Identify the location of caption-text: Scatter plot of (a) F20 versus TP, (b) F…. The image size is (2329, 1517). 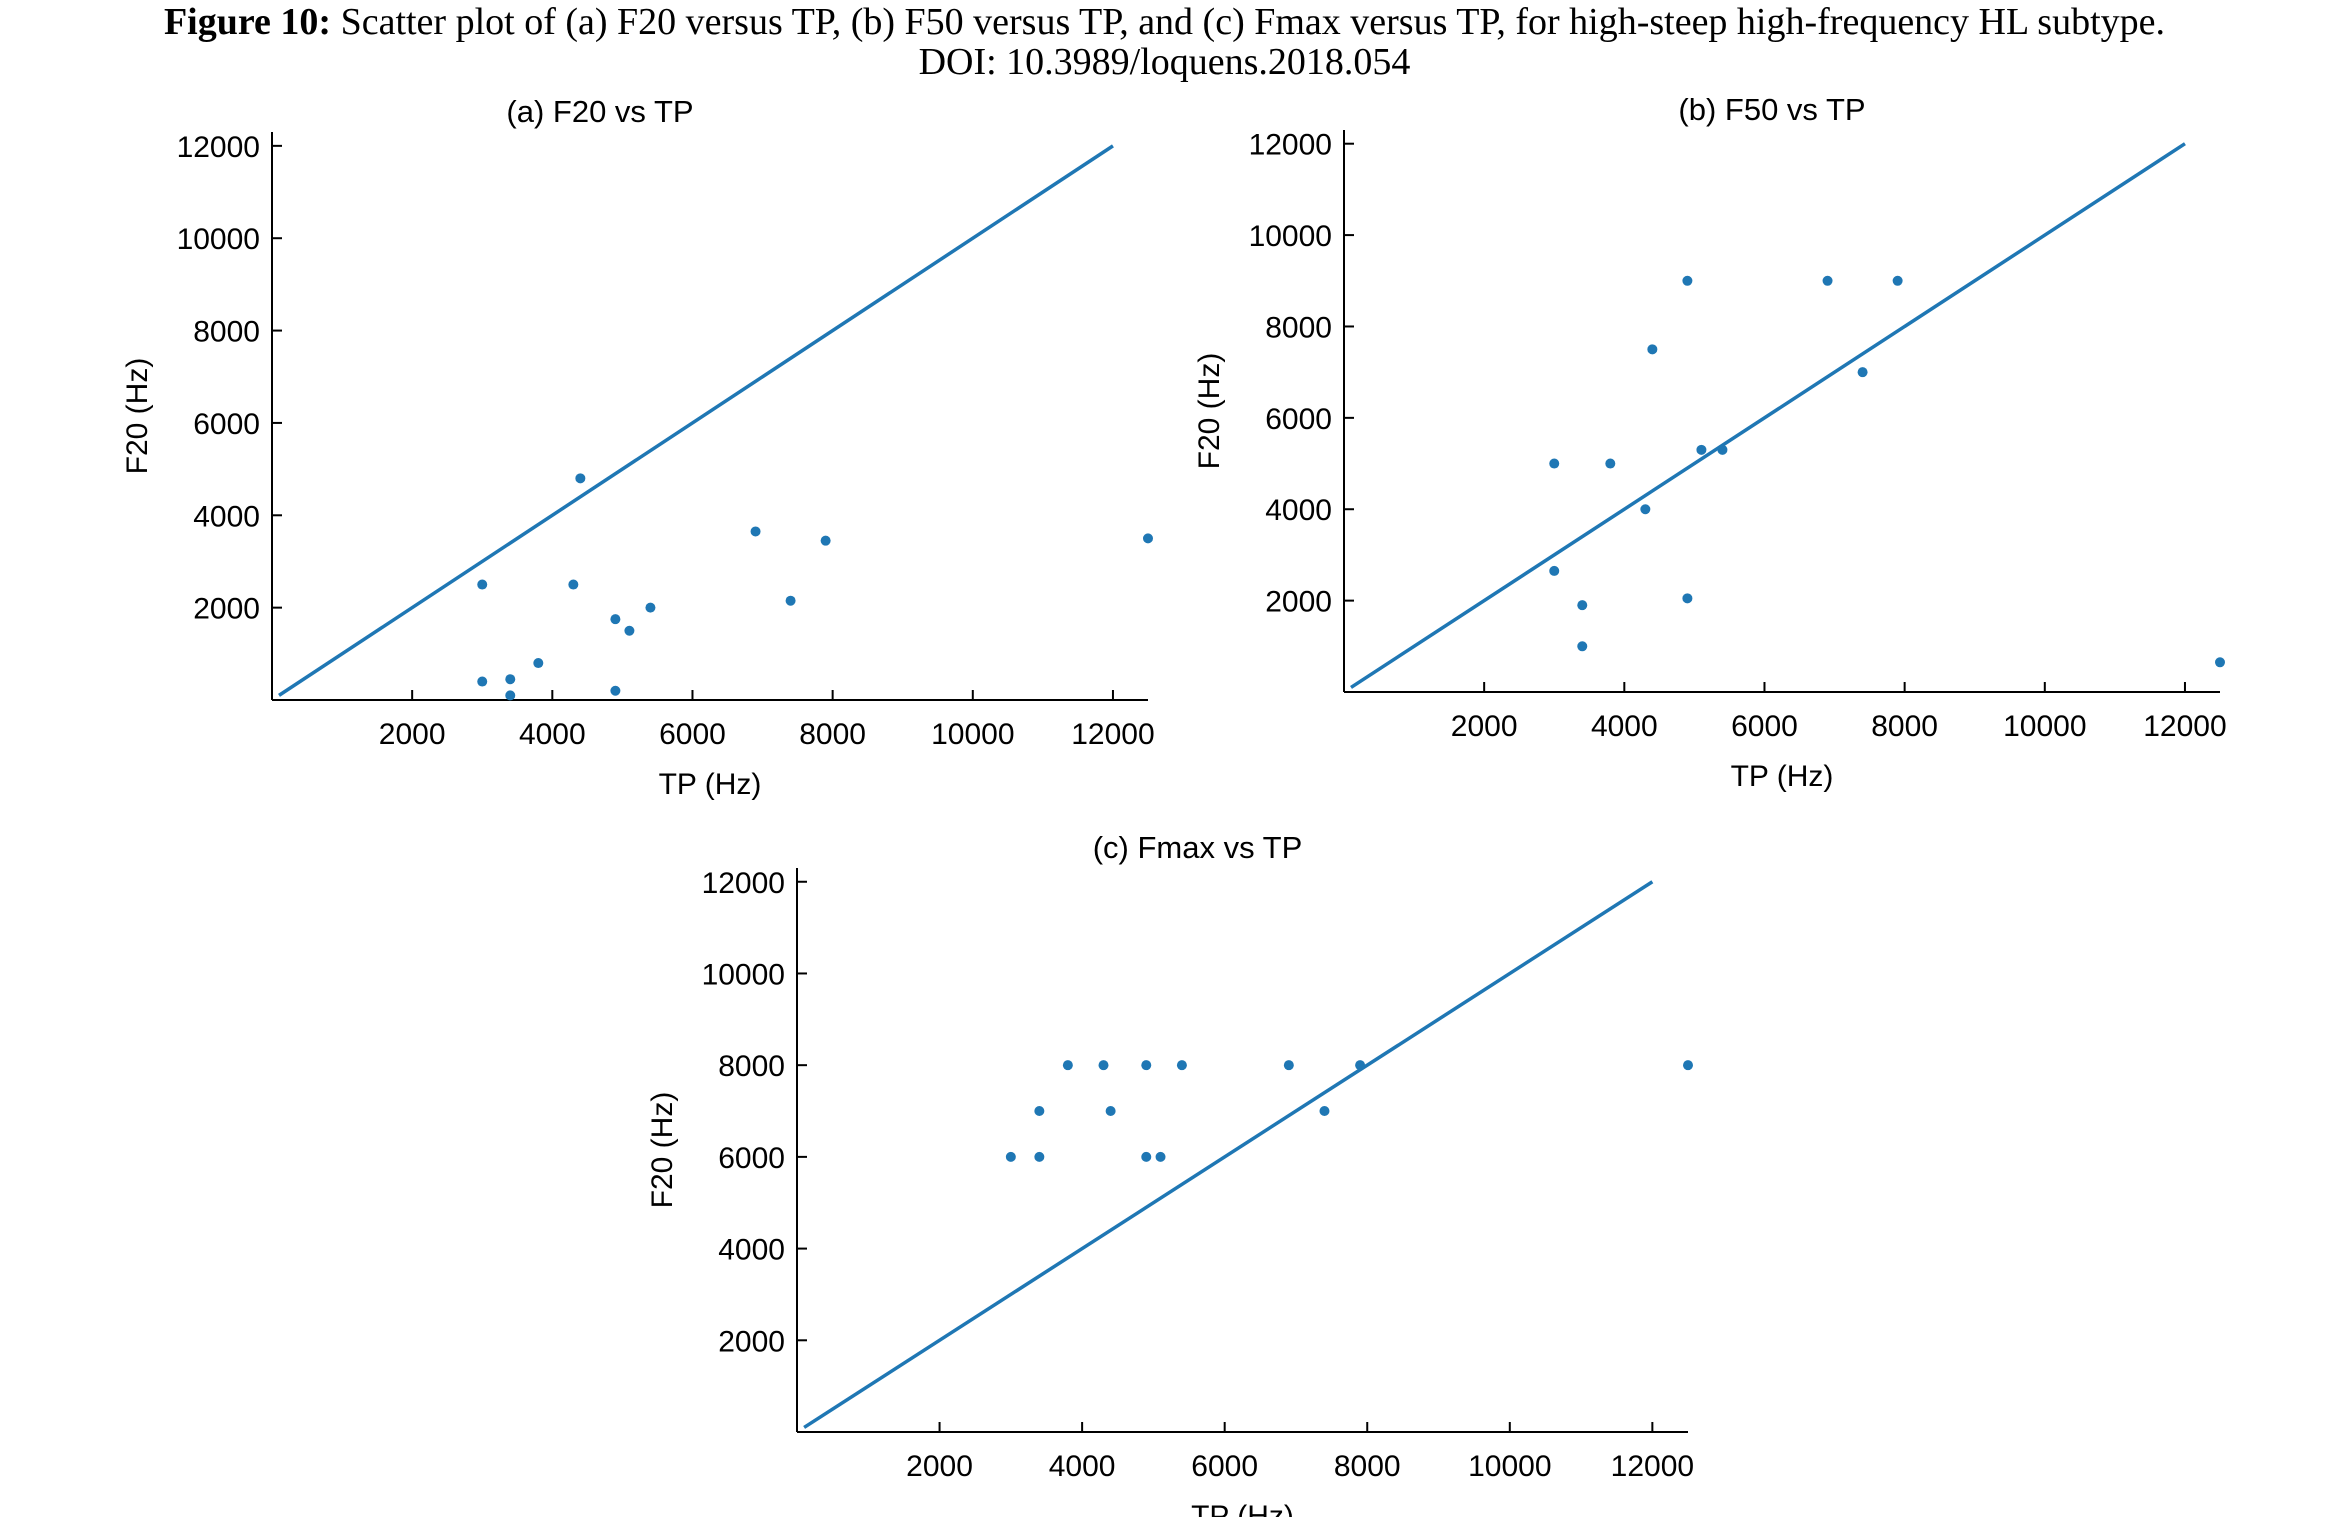
(1248, 22).